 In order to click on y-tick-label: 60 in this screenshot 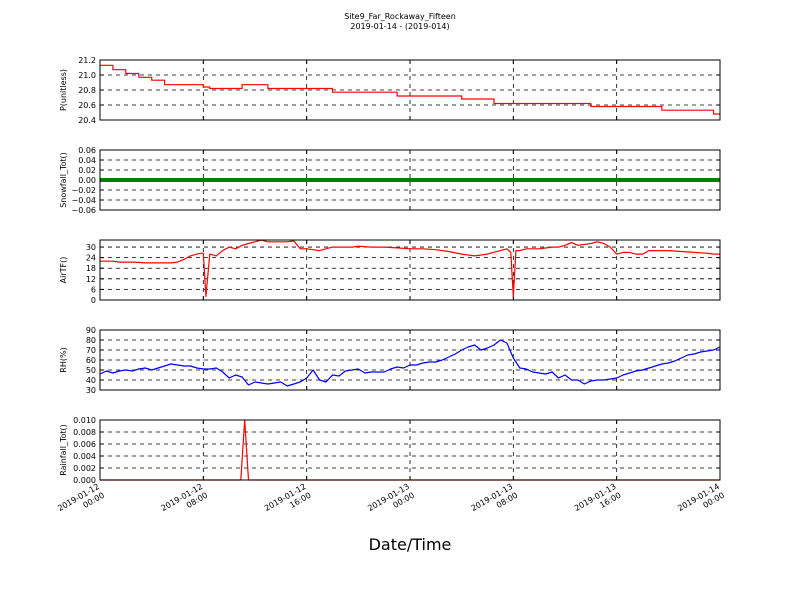, I will do `click(91, 360)`.